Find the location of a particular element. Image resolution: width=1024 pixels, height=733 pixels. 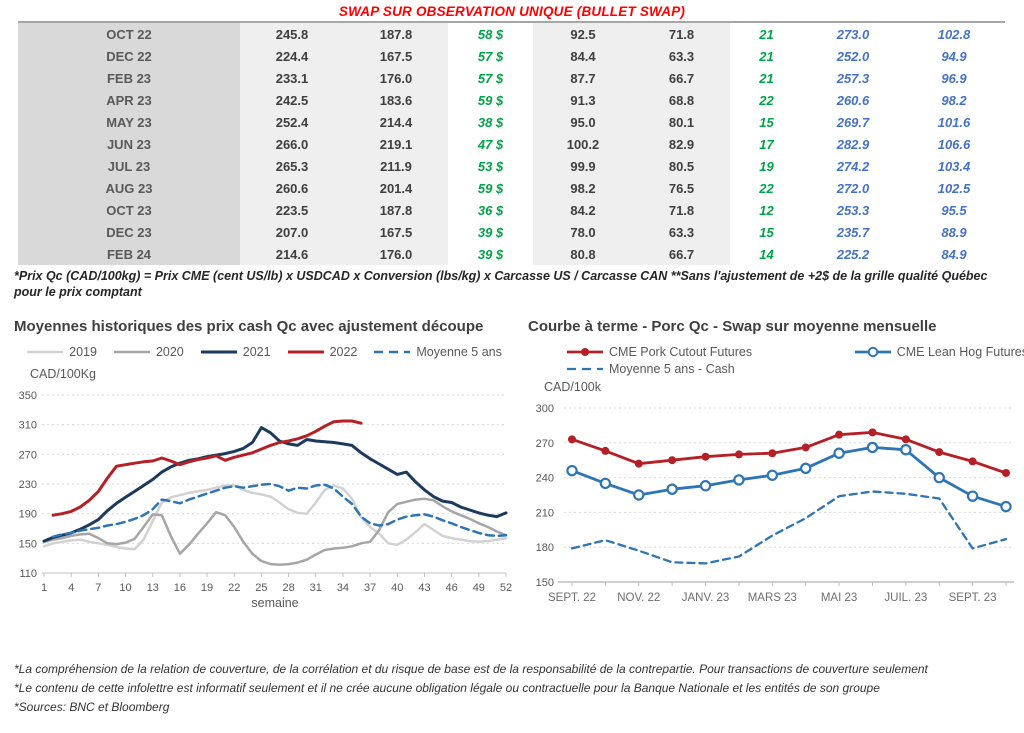

table-row: FEB 23 233.1 176.0 57 $87.7 66.7 21 257.3 96.9 is located at coordinates (511, 78).